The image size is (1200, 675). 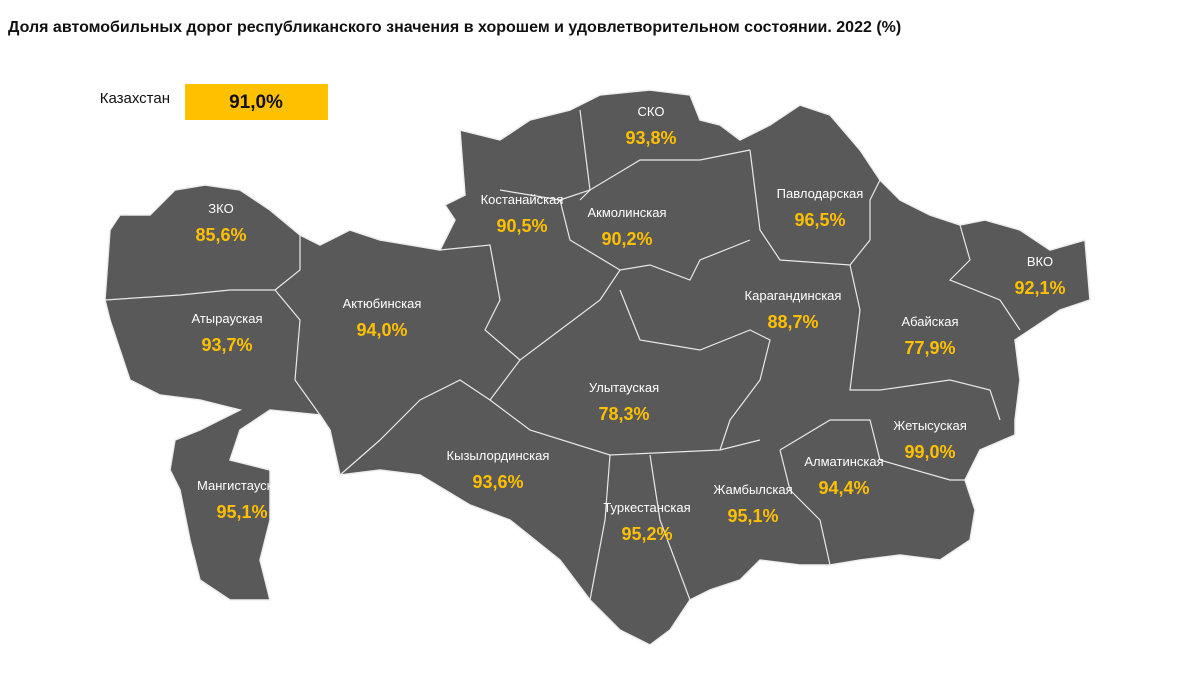 I want to click on region-name: Акмолинская, so click(x=626, y=212).